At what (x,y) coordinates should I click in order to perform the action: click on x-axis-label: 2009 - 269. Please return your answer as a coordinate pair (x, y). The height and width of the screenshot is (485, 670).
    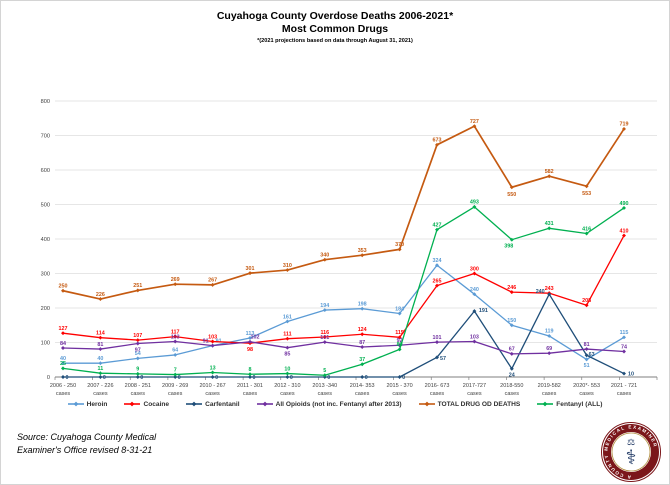
    Looking at the image, I should click on (175, 386).